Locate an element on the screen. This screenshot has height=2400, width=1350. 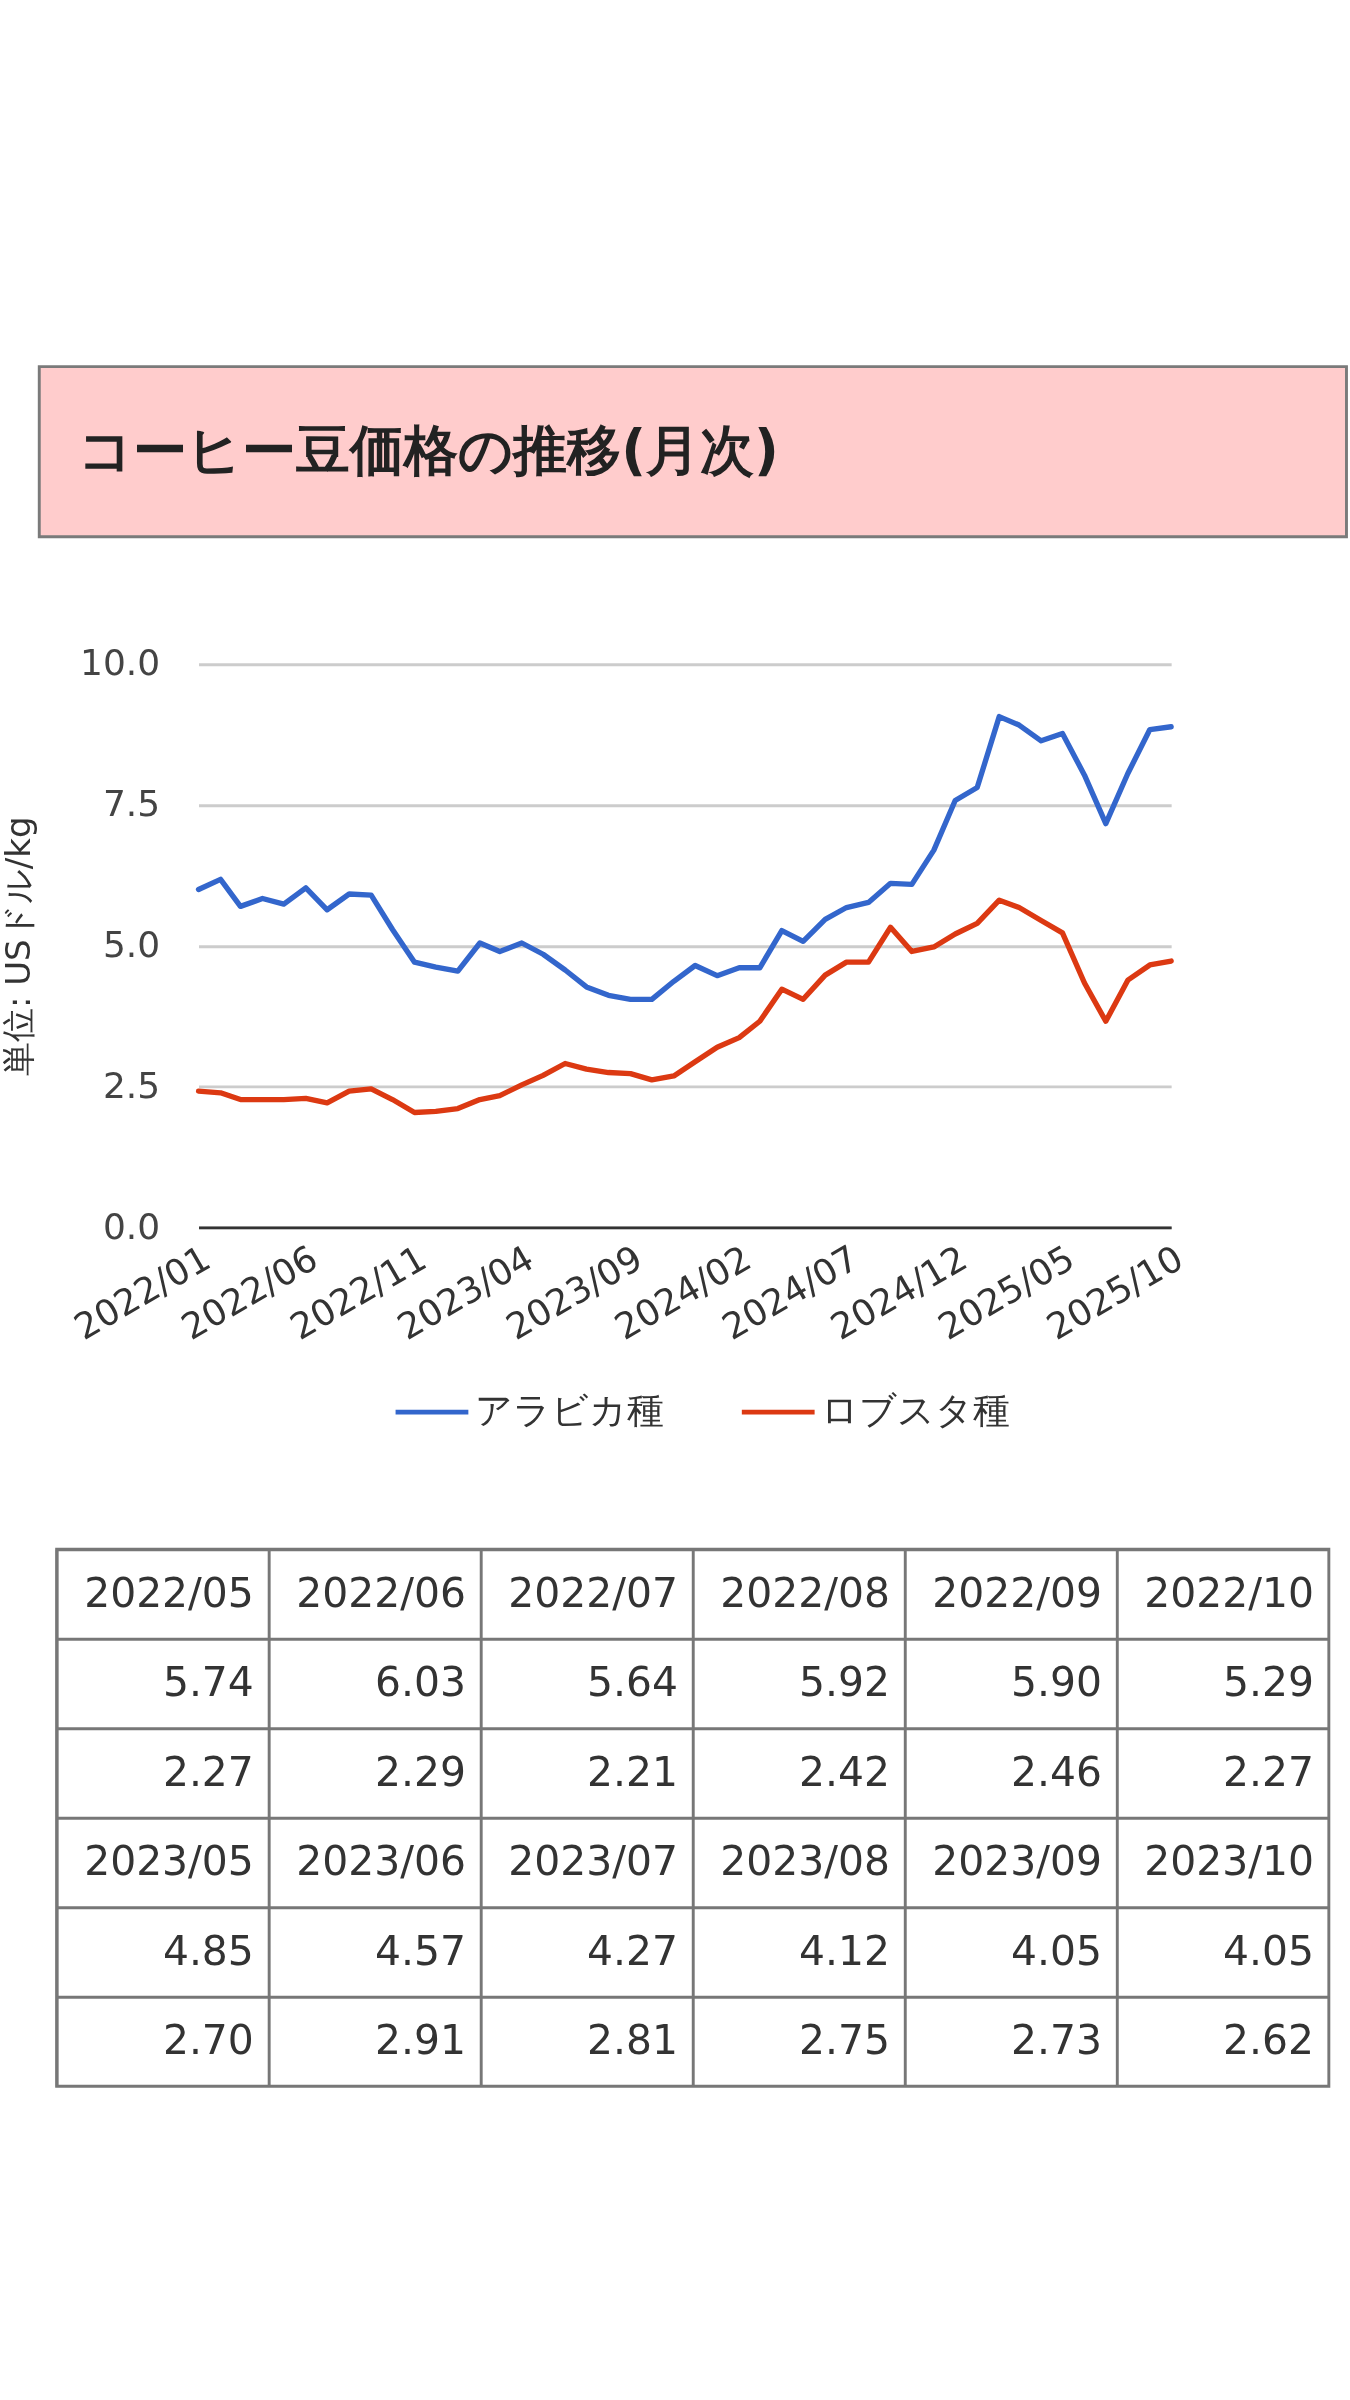
text: 2023/05 is located at coordinates (169, 1861).